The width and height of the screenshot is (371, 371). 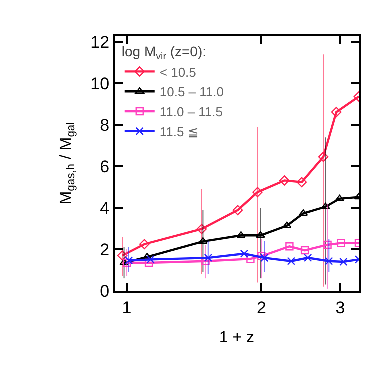 I want to click on y-tick-label: 8, so click(x=105, y=126).